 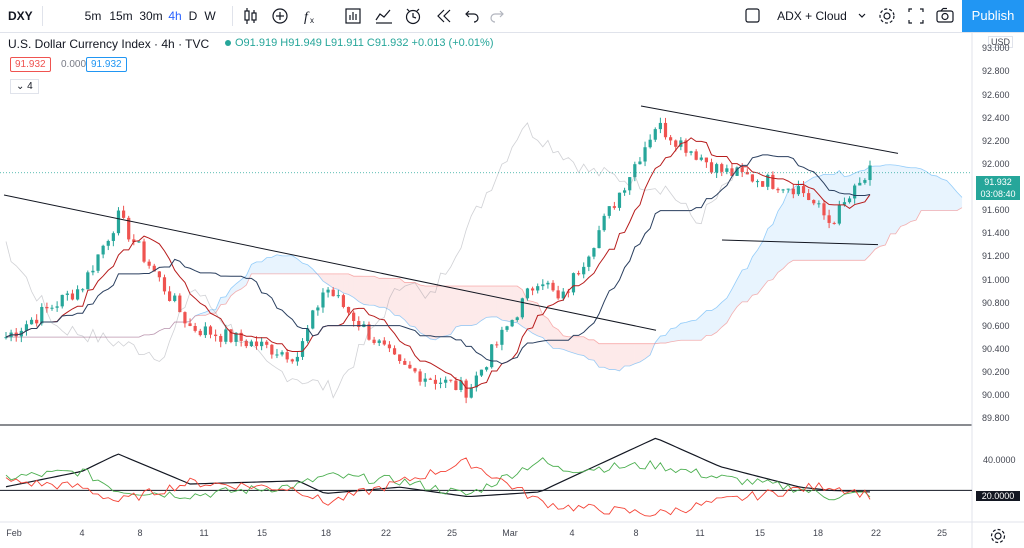 What do you see at coordinates (151, 16) in the screenshot?
I see `interval-30m: 30m` at bounding box center [151, 16].